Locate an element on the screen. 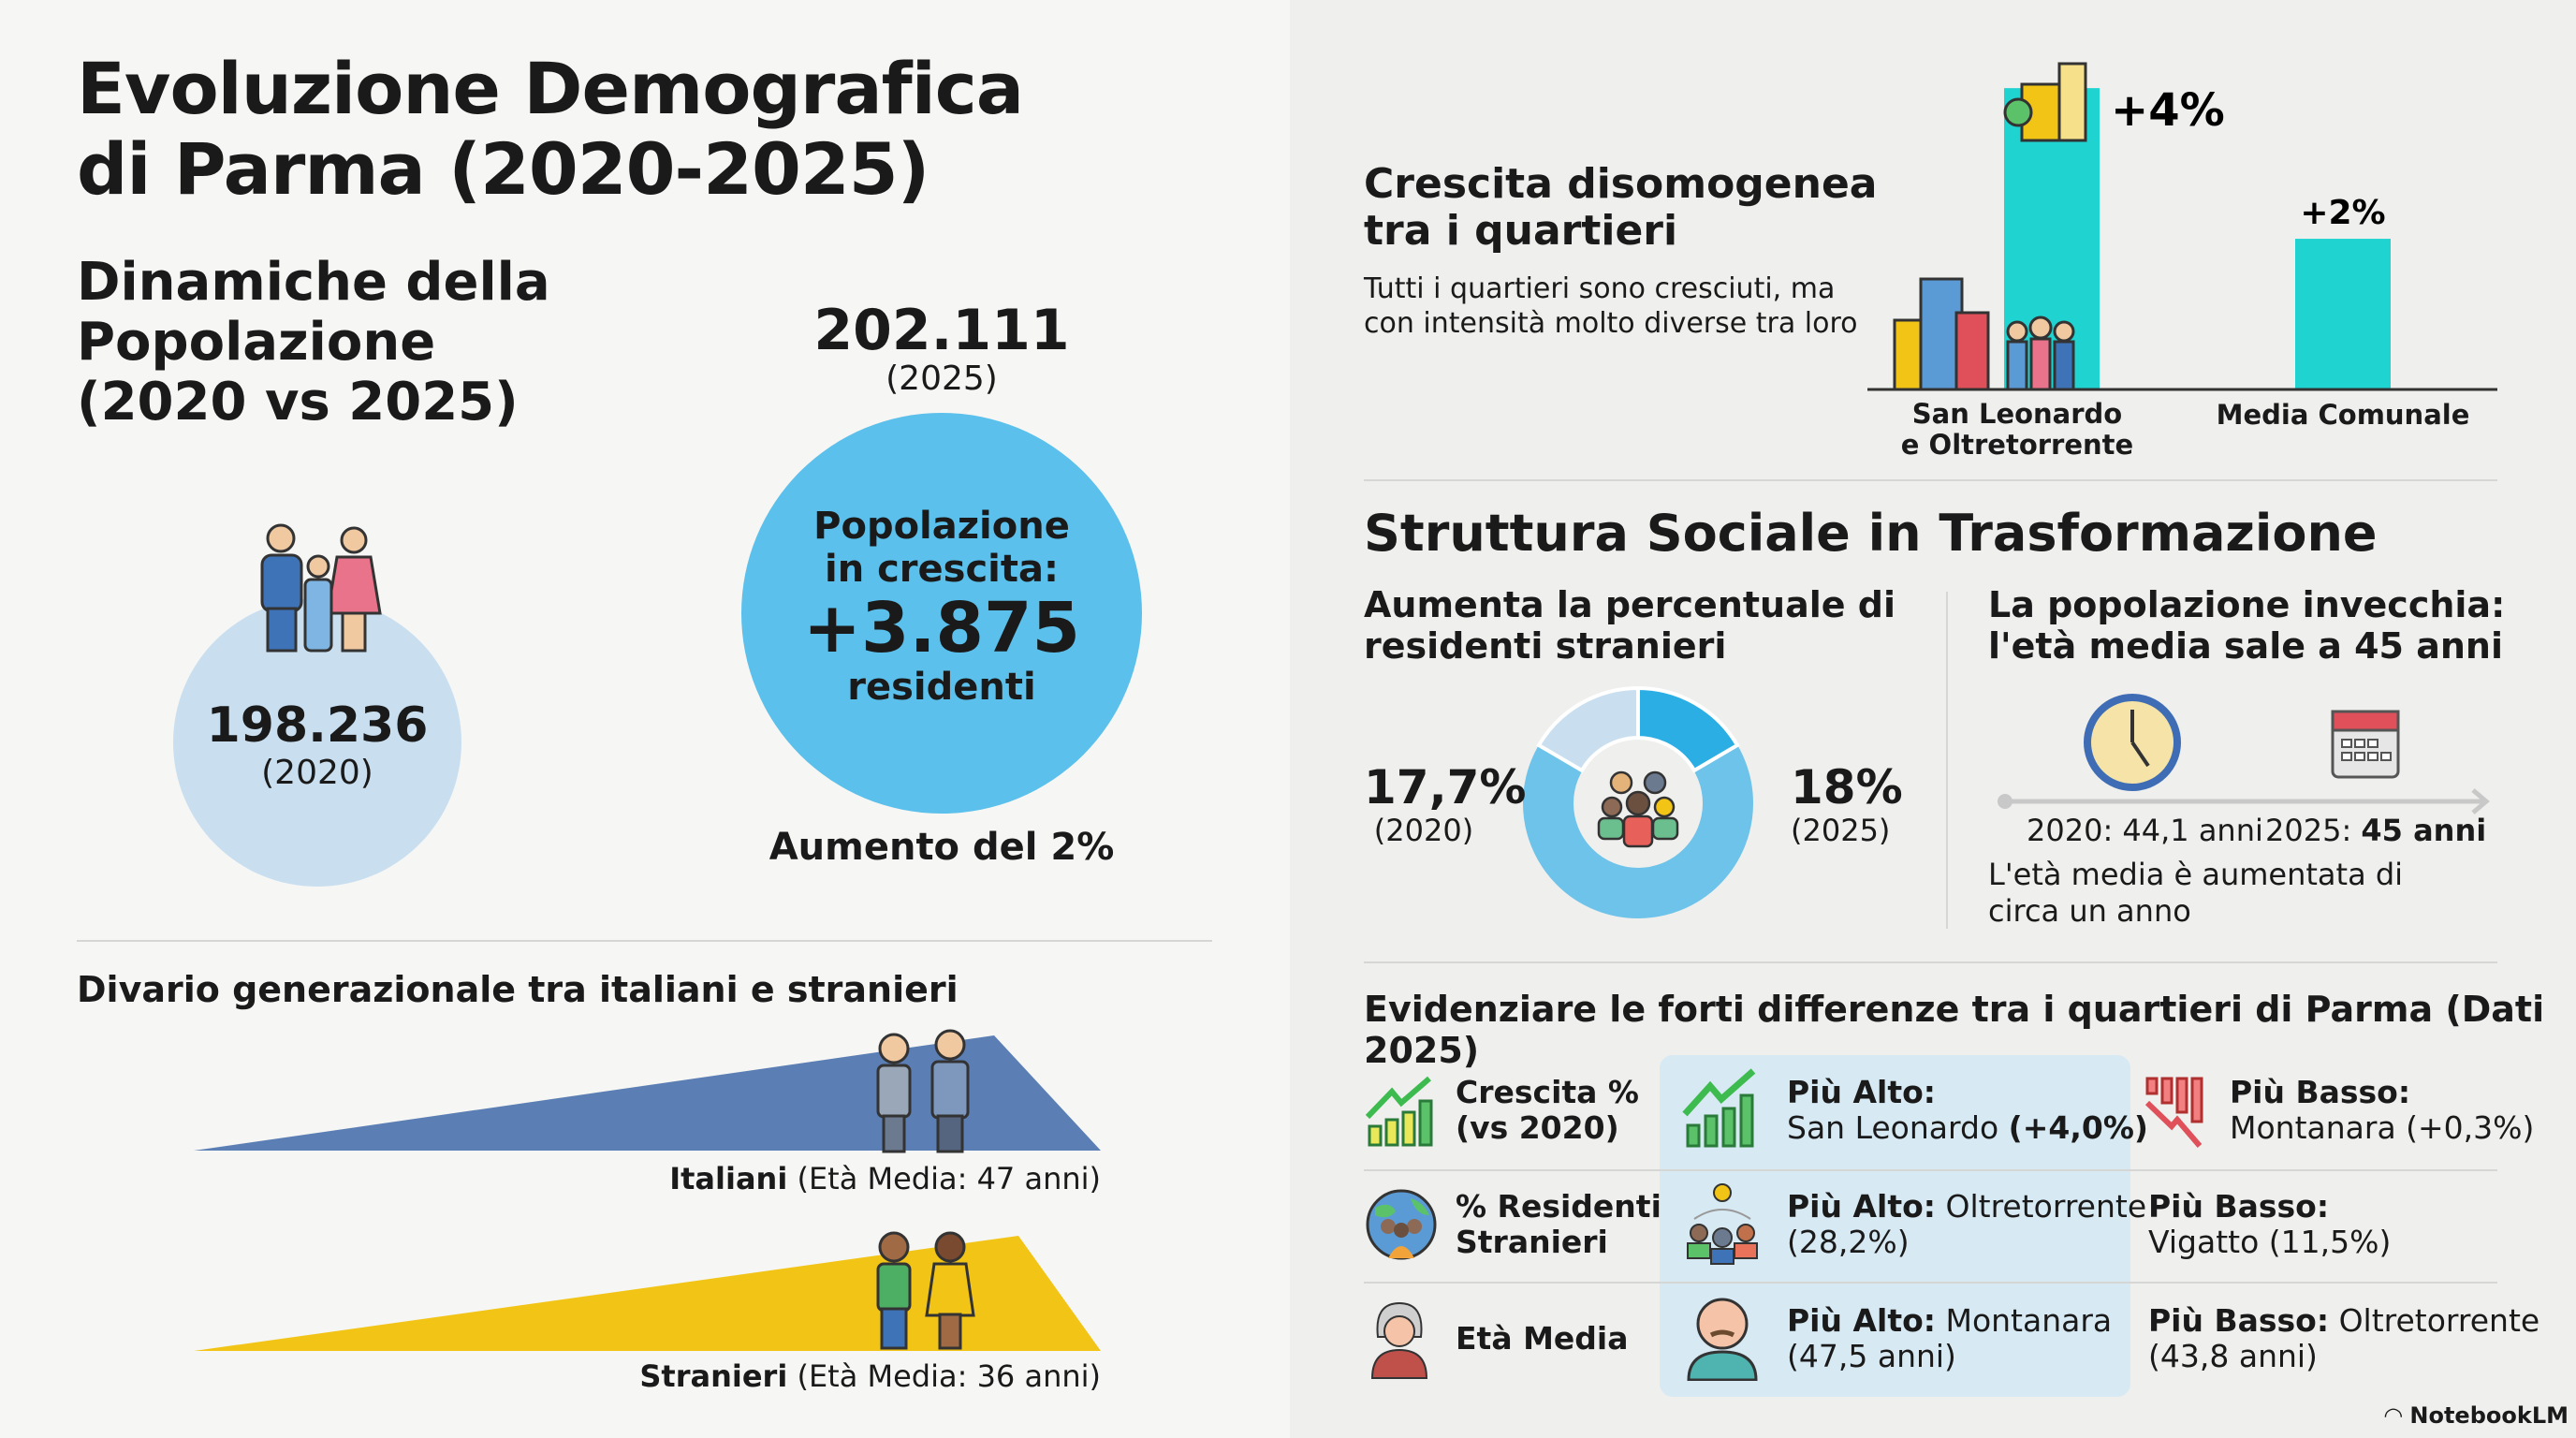 Image resolution: width=2576 pixels, height=1438 pixels. metric-growth: Crescita % (vs 2020) is located at coordinates (1547, 1110).